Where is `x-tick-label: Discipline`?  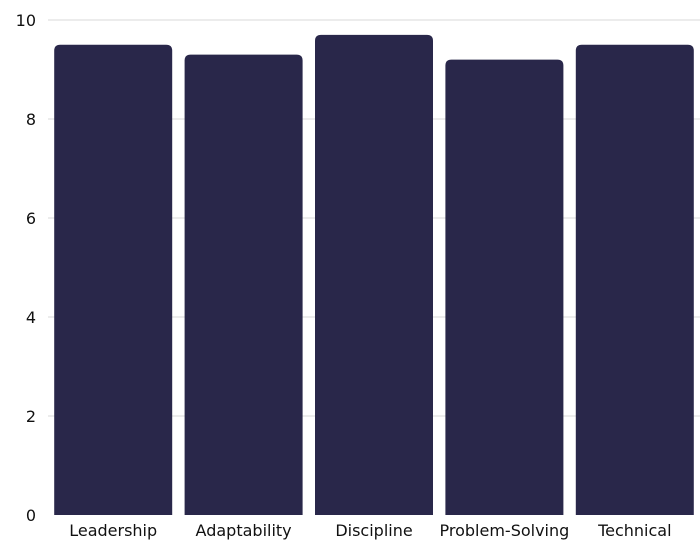
x-tick-label: Discipline is located at coordinates (373, 530).